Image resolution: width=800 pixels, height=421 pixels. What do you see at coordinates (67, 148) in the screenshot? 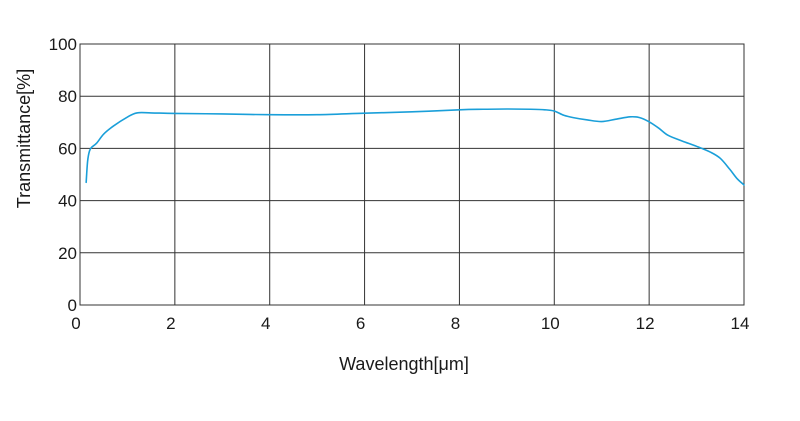
I see `y-tick-label: 60` at bounding box center [67, 148].